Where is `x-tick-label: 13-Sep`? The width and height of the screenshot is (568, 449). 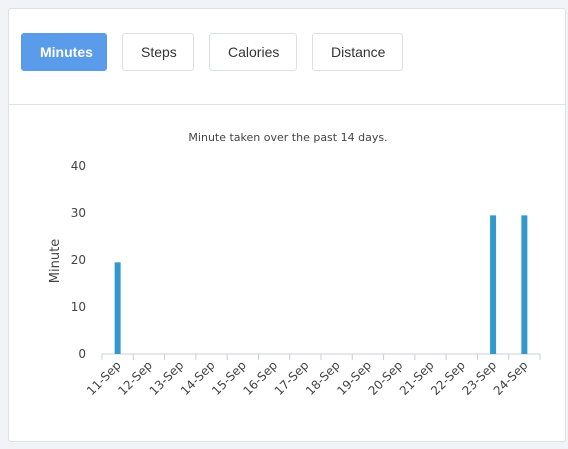
x-tick-label: 13-Sep is located at coordinates (167, 378).